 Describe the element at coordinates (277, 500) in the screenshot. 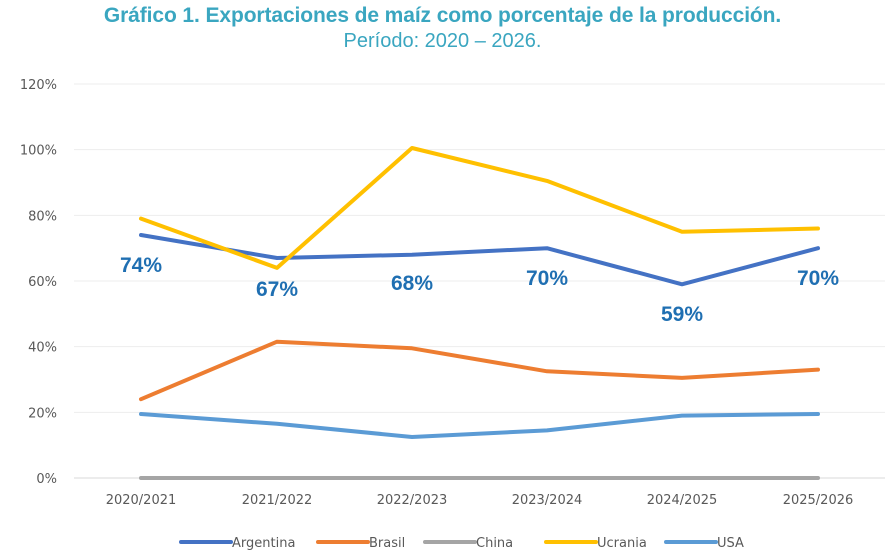

I see `x-tick-label: 2021/2022` at that location.